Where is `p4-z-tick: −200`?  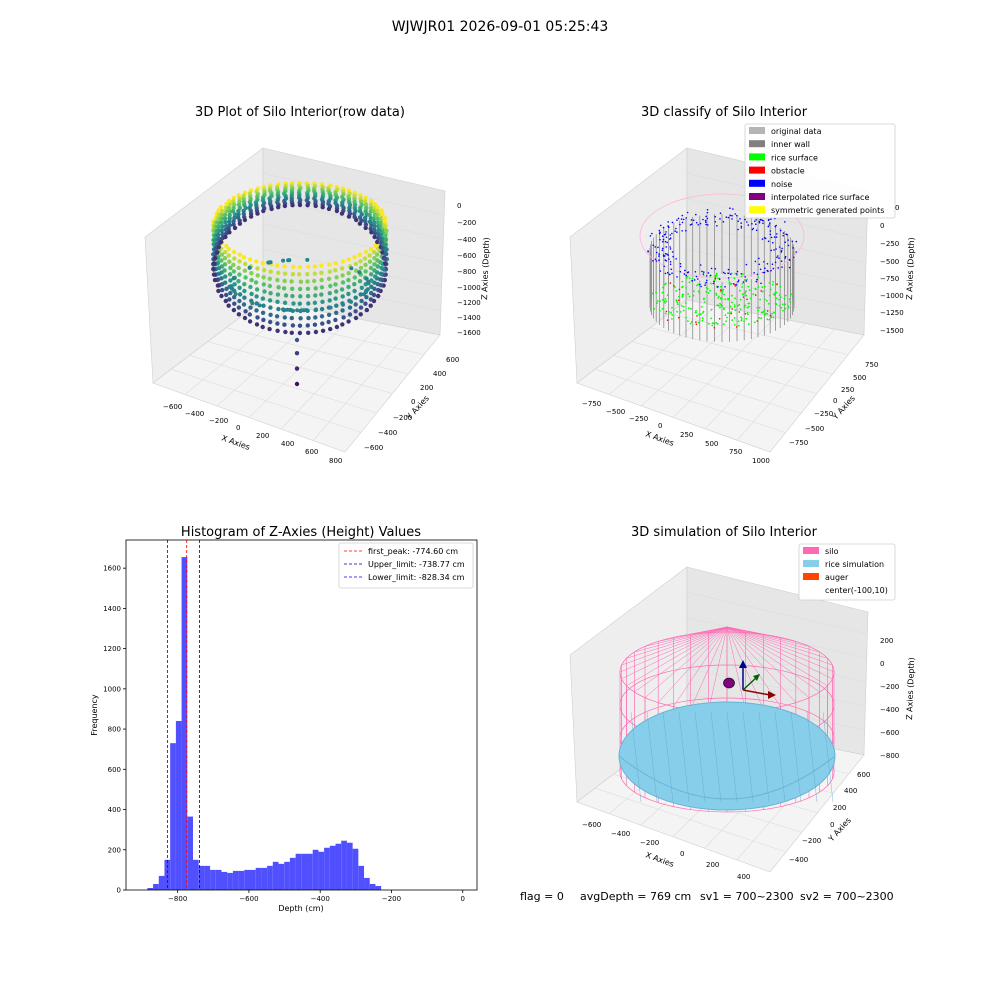 p4-z-tick: −200 is located at coordinates (889, 687).